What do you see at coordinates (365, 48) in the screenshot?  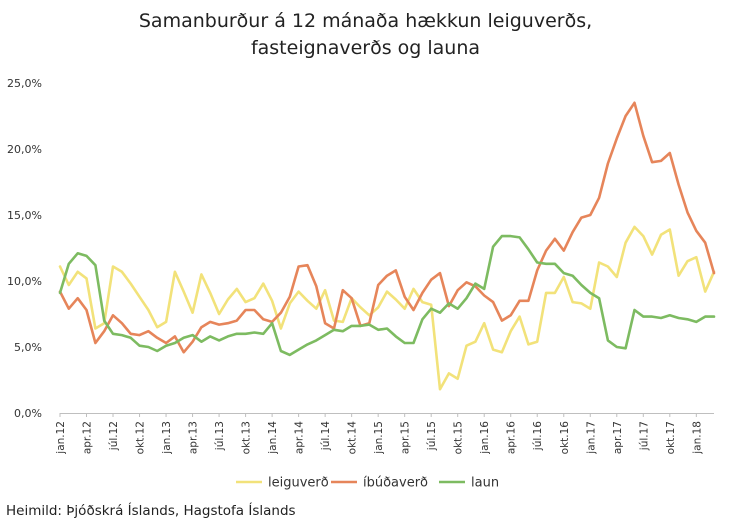 I see `title-line-2: fasteignaverðs og launa` at bounding box center [365, 48].